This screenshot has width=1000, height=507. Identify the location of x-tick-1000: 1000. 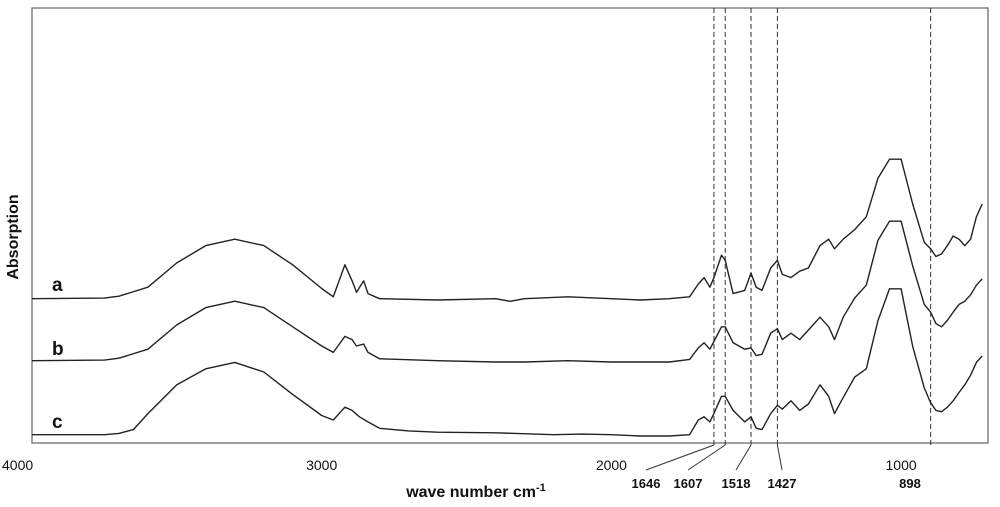
(901, 465).